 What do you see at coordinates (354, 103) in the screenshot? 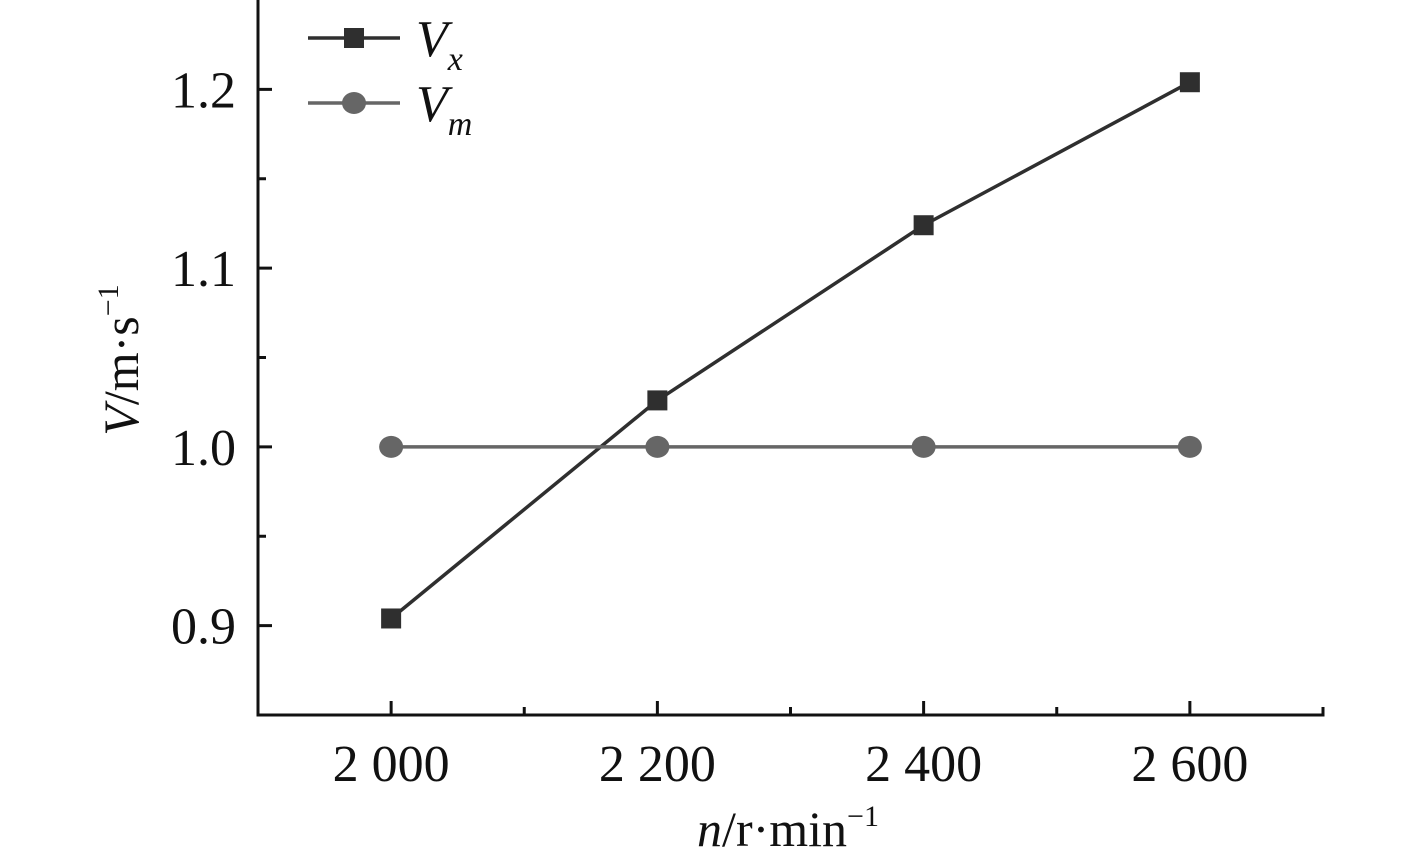
I see `legend-marker-circle` at bounding box center [354, 103].